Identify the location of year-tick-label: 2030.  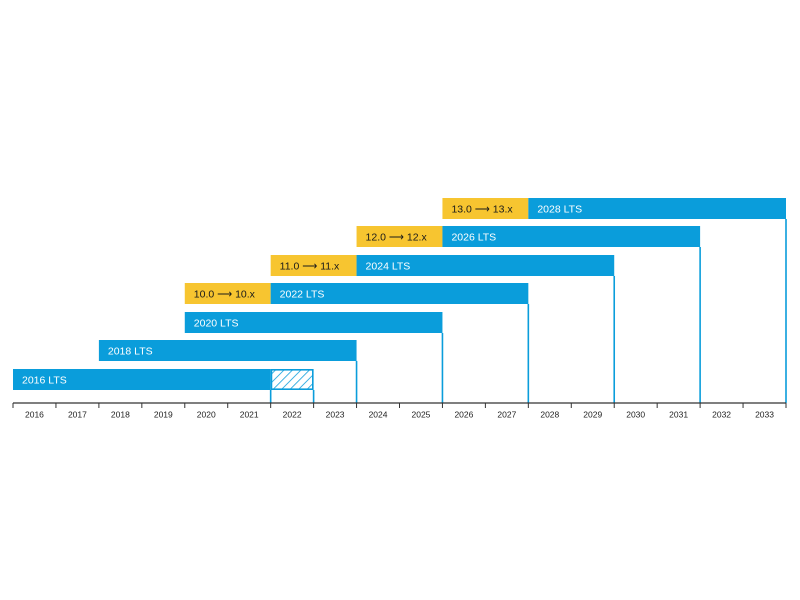
(635, 415).